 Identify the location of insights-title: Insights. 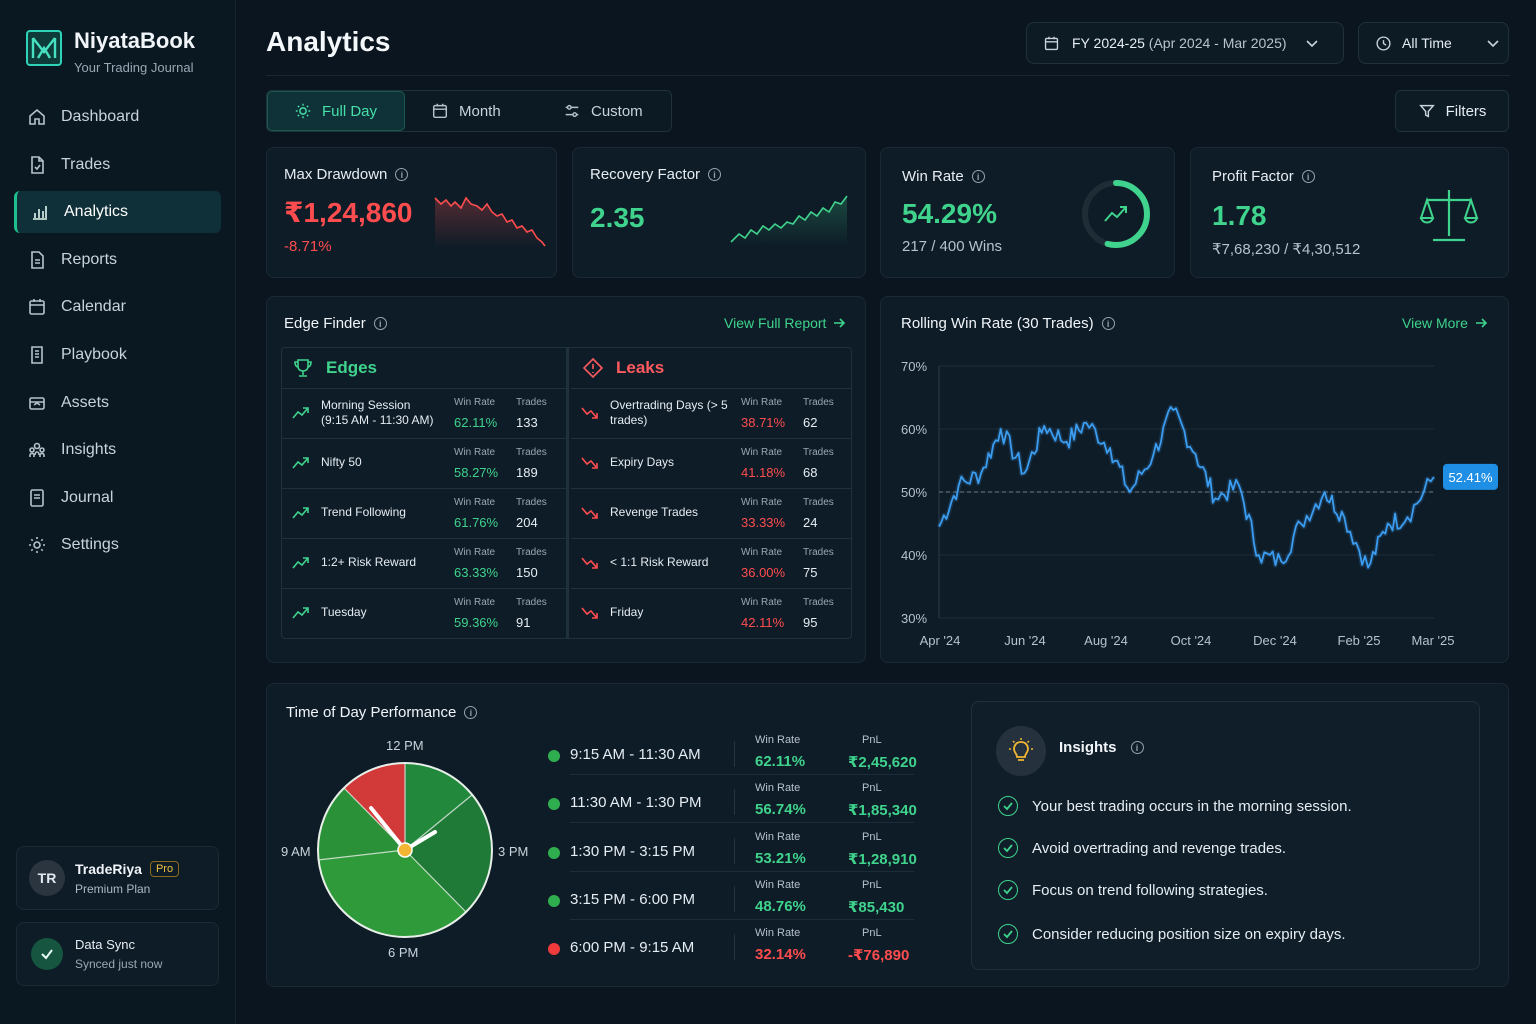
(1088, 747).